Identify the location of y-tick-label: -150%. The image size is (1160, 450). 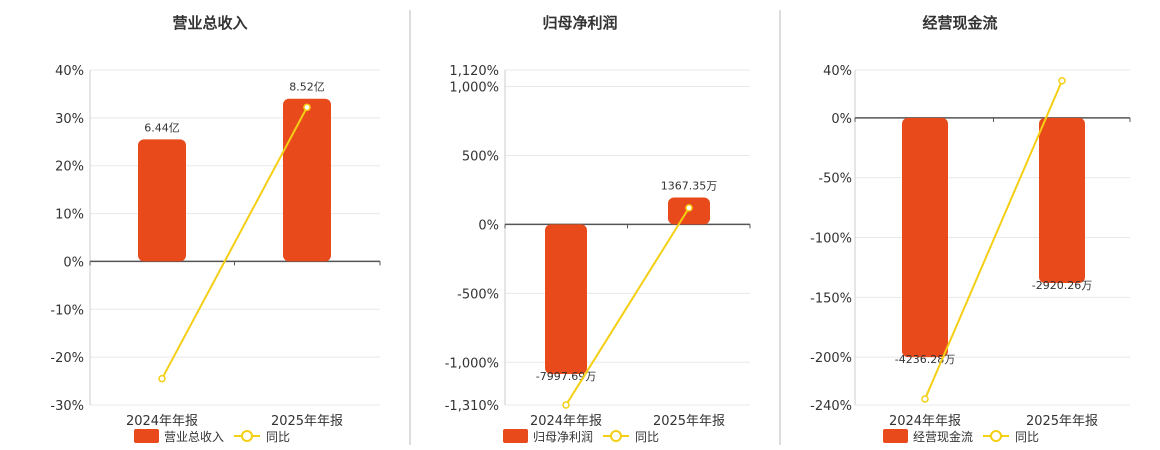
(831, 298).